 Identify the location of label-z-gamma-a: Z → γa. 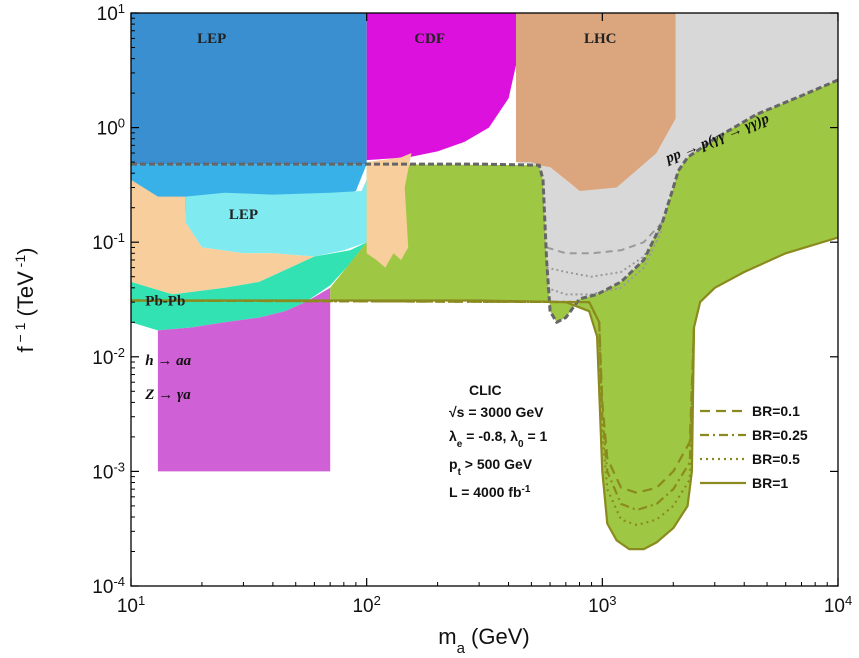
(167, 395).